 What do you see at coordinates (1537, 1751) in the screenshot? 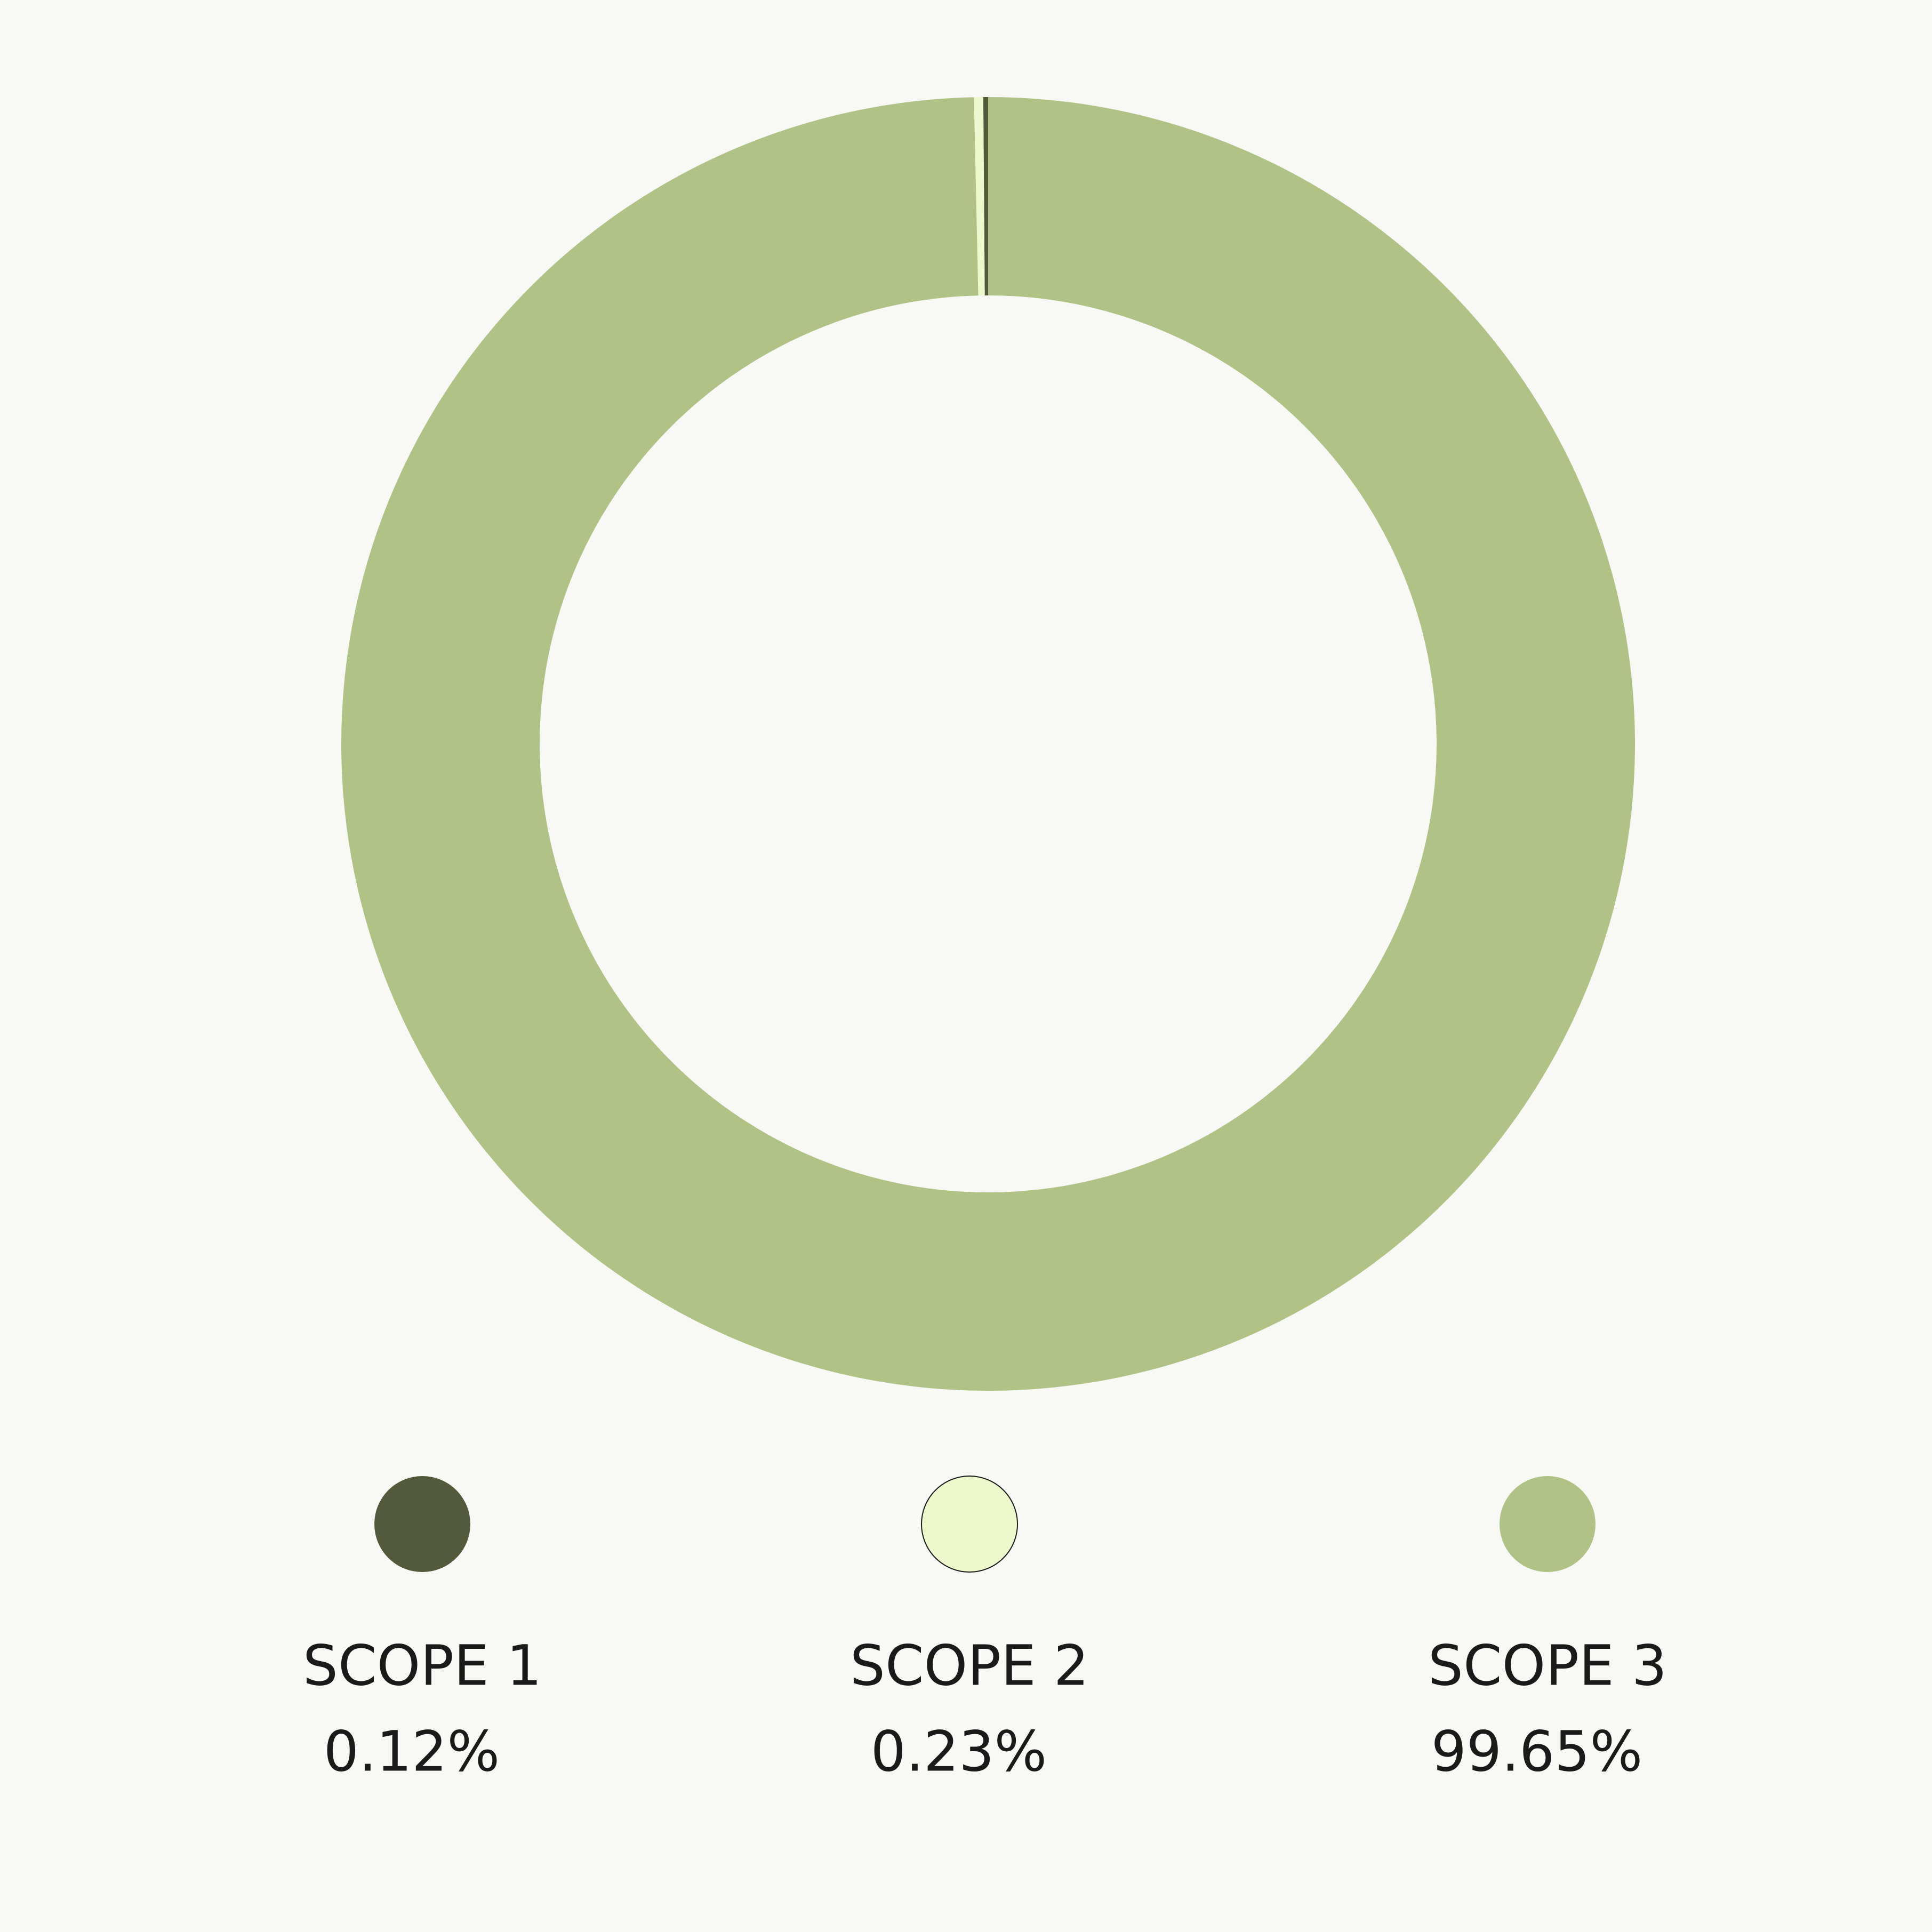
I see `value-label: 99.65%` at bounding box center [1537, 1751].